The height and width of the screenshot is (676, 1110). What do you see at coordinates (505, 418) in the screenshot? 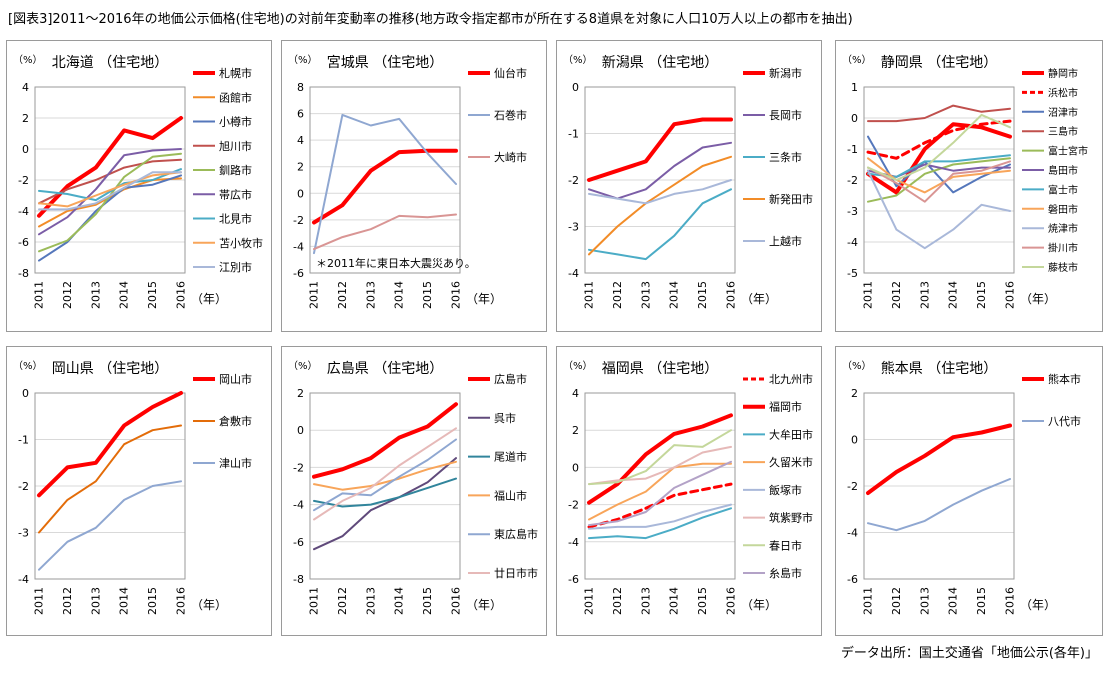
I see `legend-label: 呉市` at bounding box center [505, 418].